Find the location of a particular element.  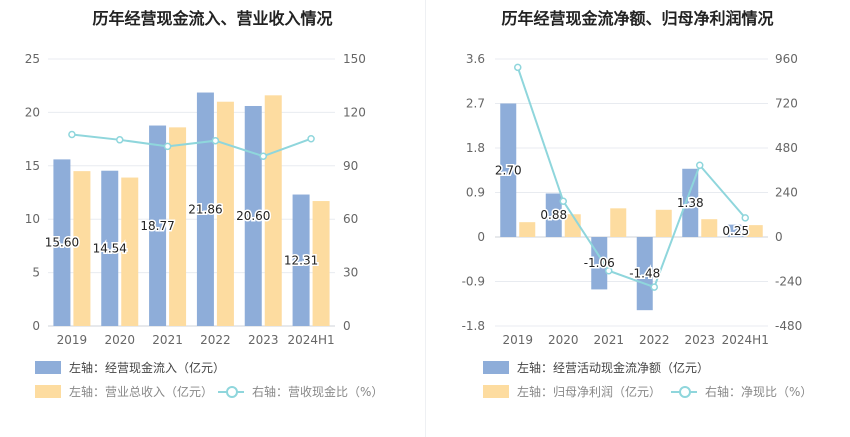

bar-data-label: 12.31 is located at coordinates (301, 260).